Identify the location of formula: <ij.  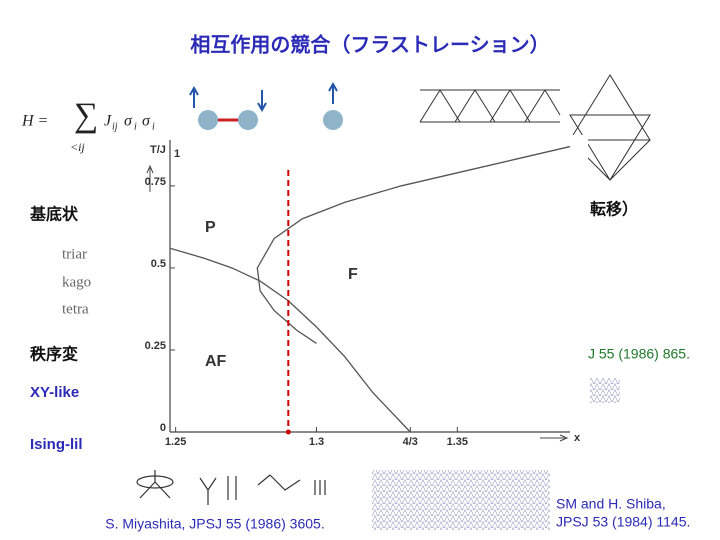
(77, 147).